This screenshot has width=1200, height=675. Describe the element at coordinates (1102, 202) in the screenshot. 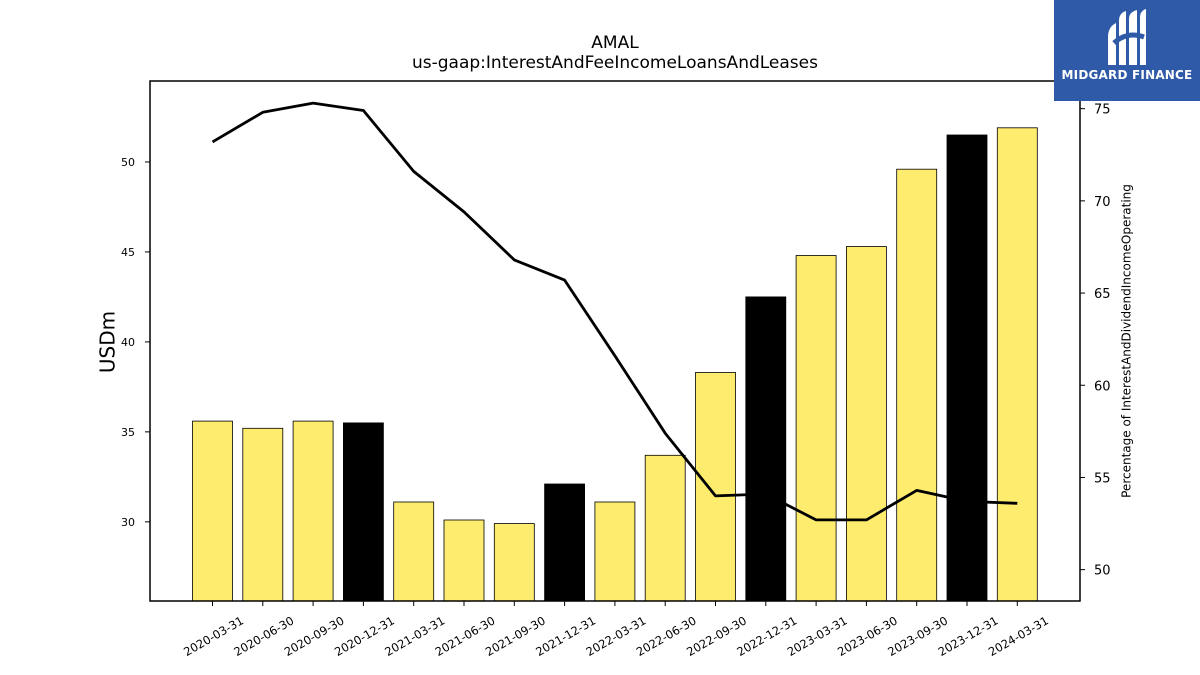

I see `right-tick-label-70: 70` at that location.